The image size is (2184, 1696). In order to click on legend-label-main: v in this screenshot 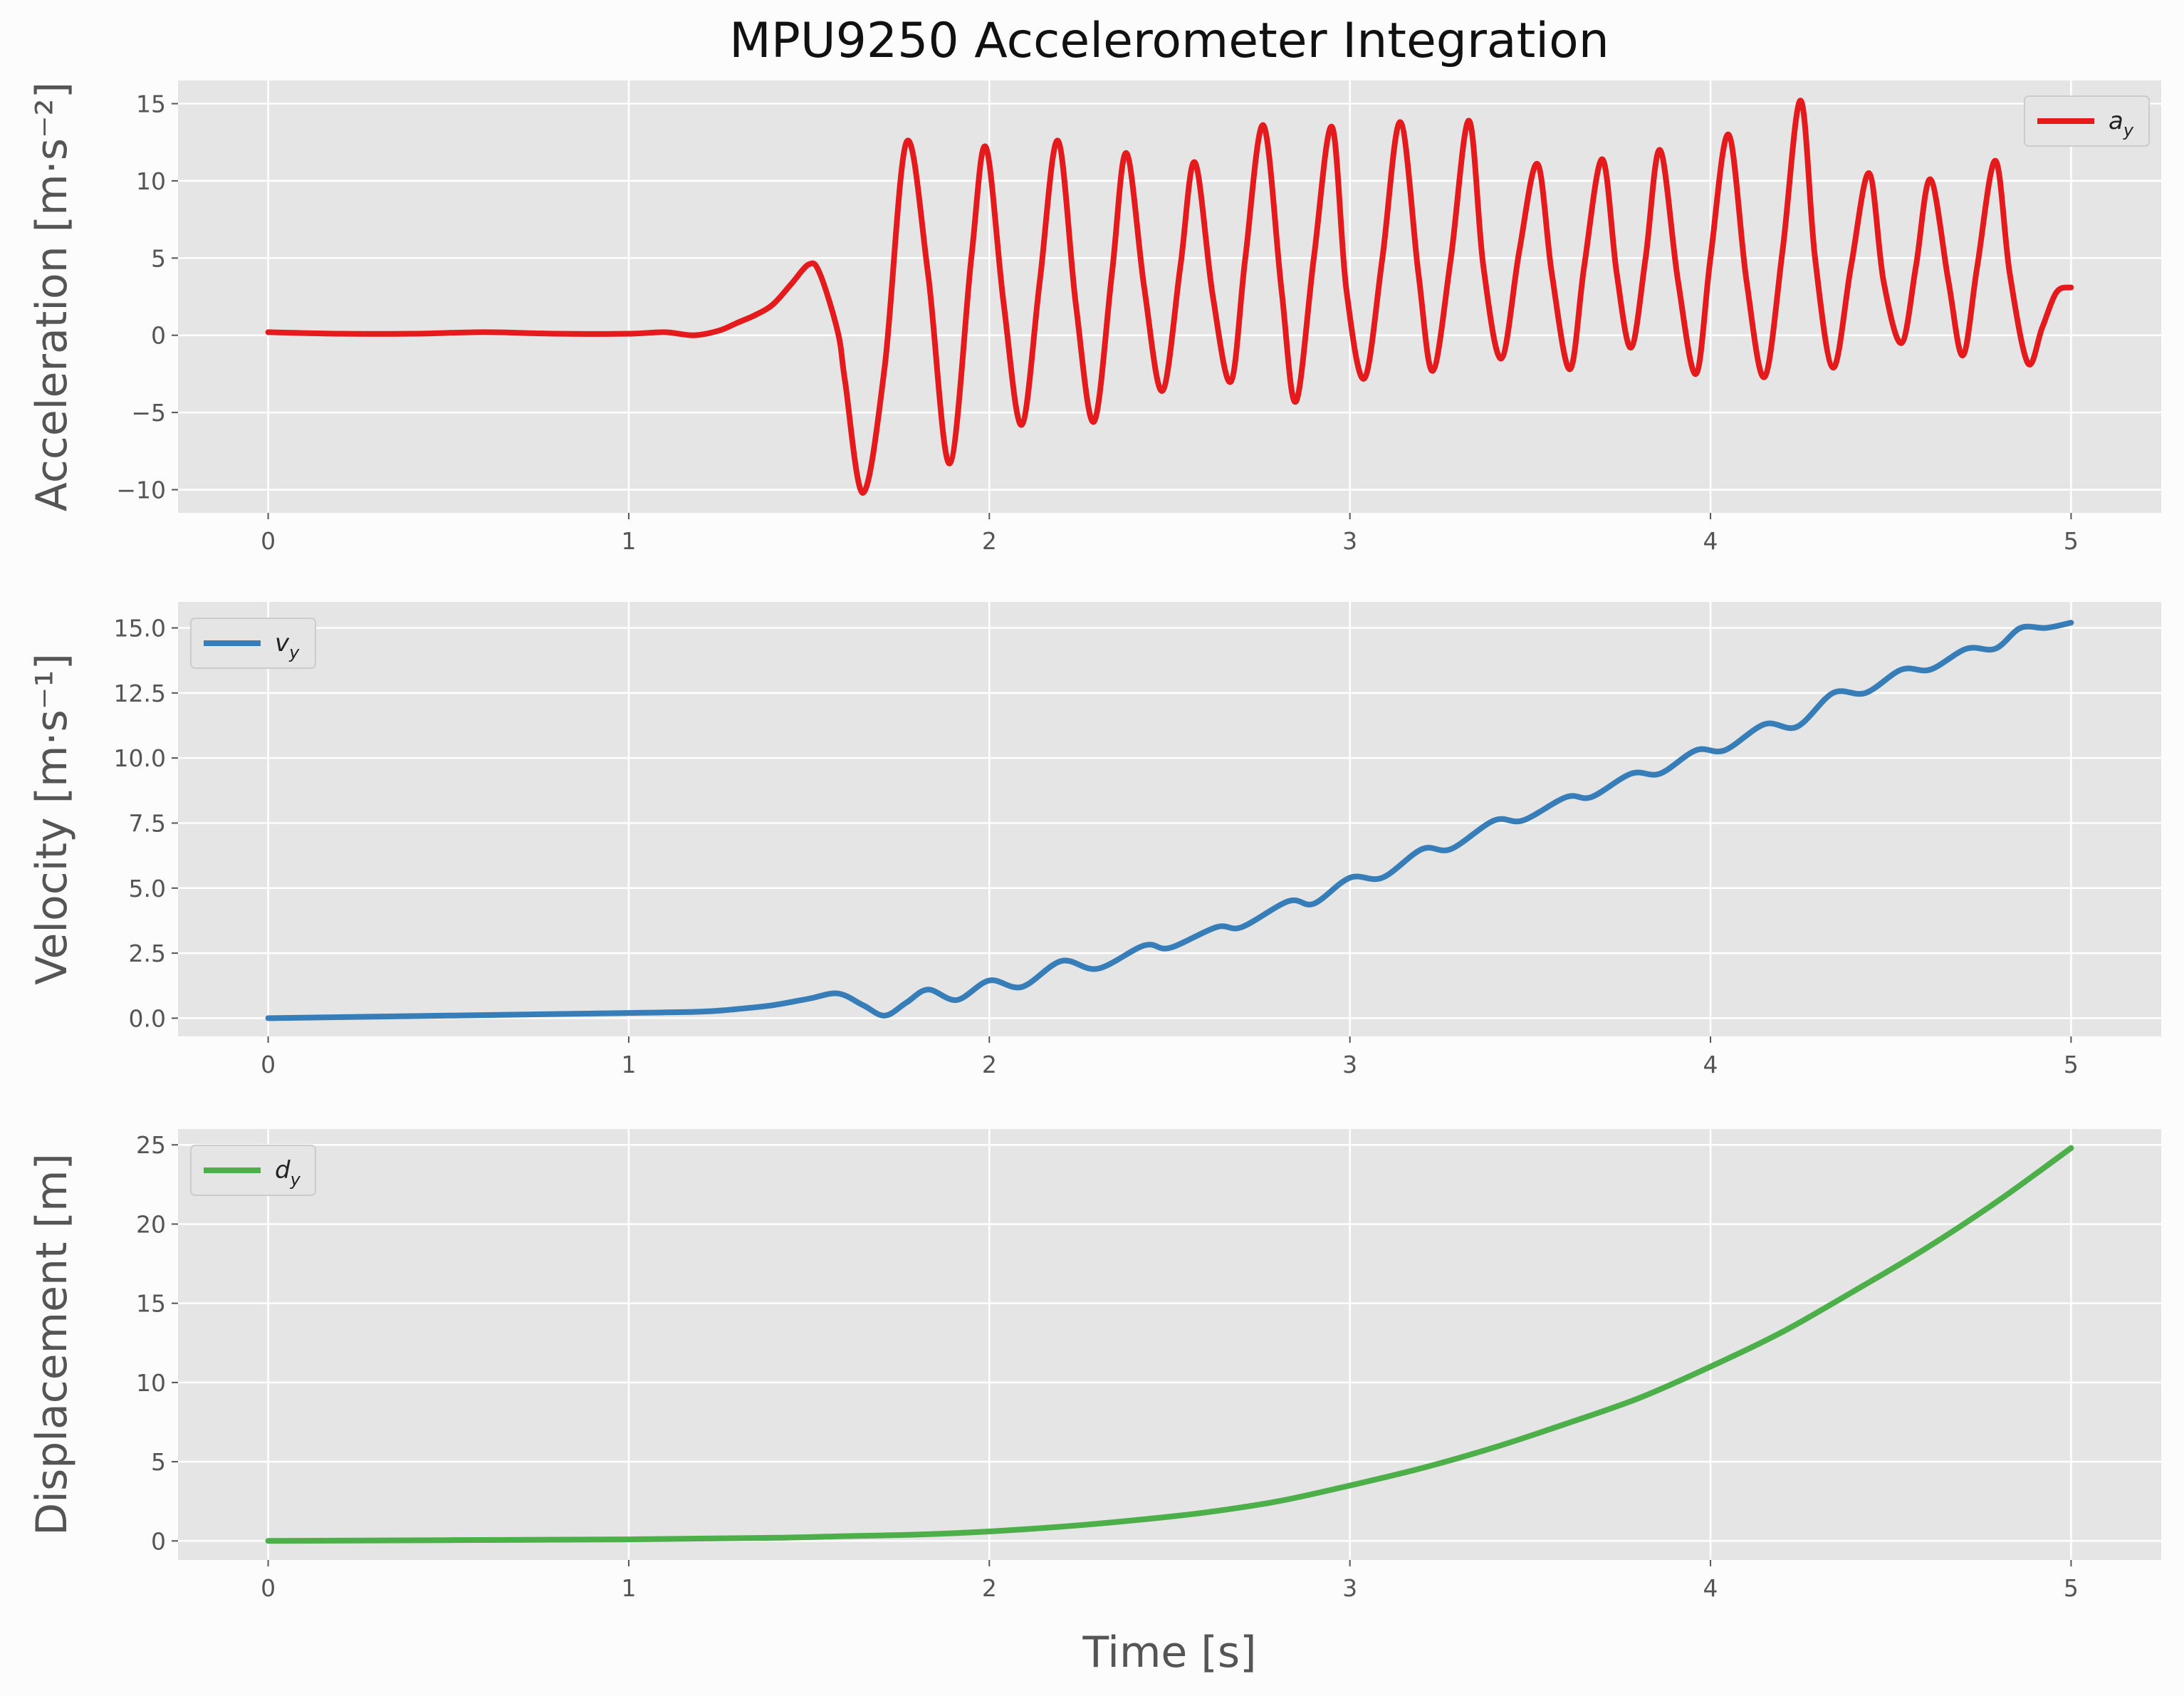, I will do `click(282, 643)`.